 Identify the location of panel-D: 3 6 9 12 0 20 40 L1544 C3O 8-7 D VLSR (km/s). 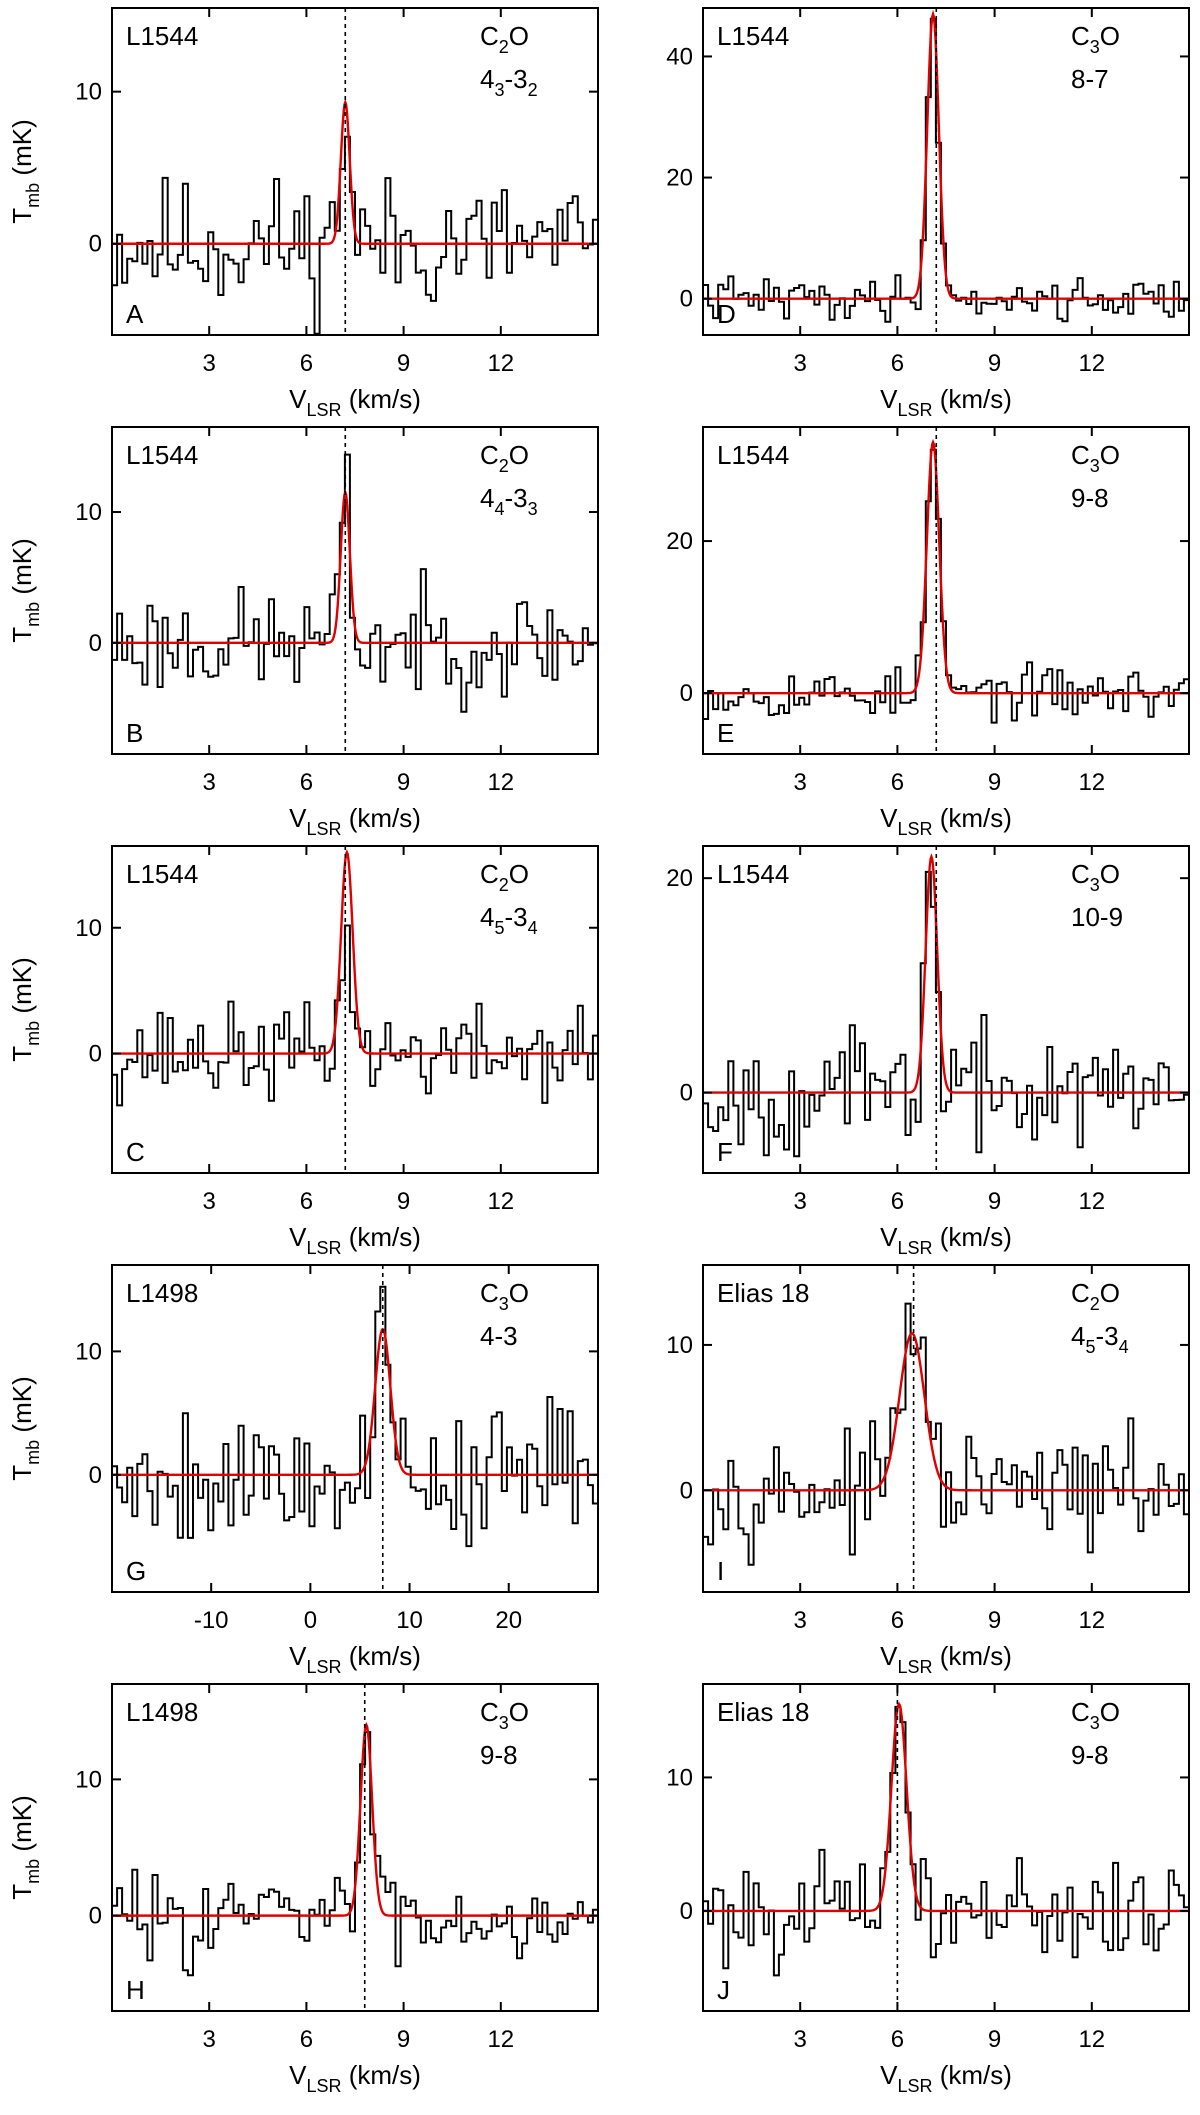
(928, 213).